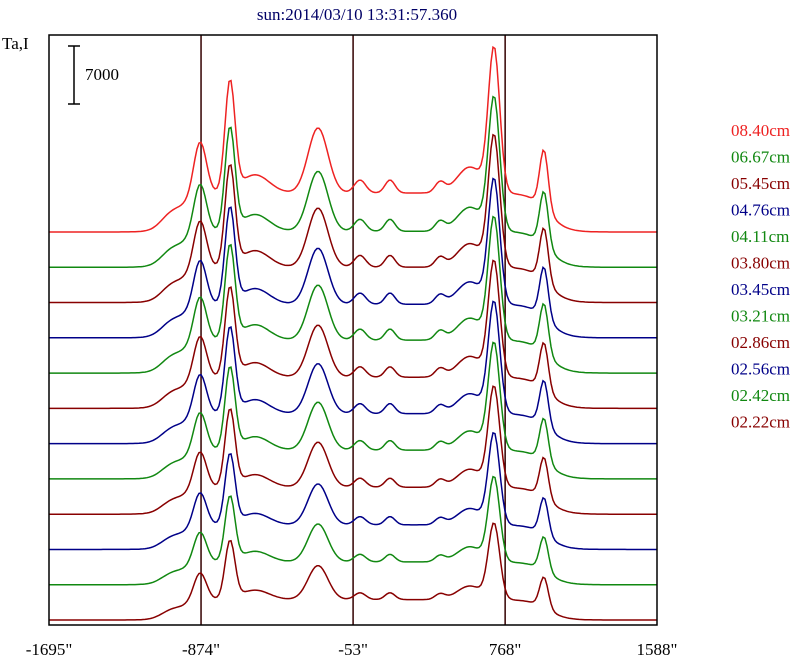  Describe the element at coordinates (102, 74) in the screenshot. I see `scale-bar-label: 7000` at that location.